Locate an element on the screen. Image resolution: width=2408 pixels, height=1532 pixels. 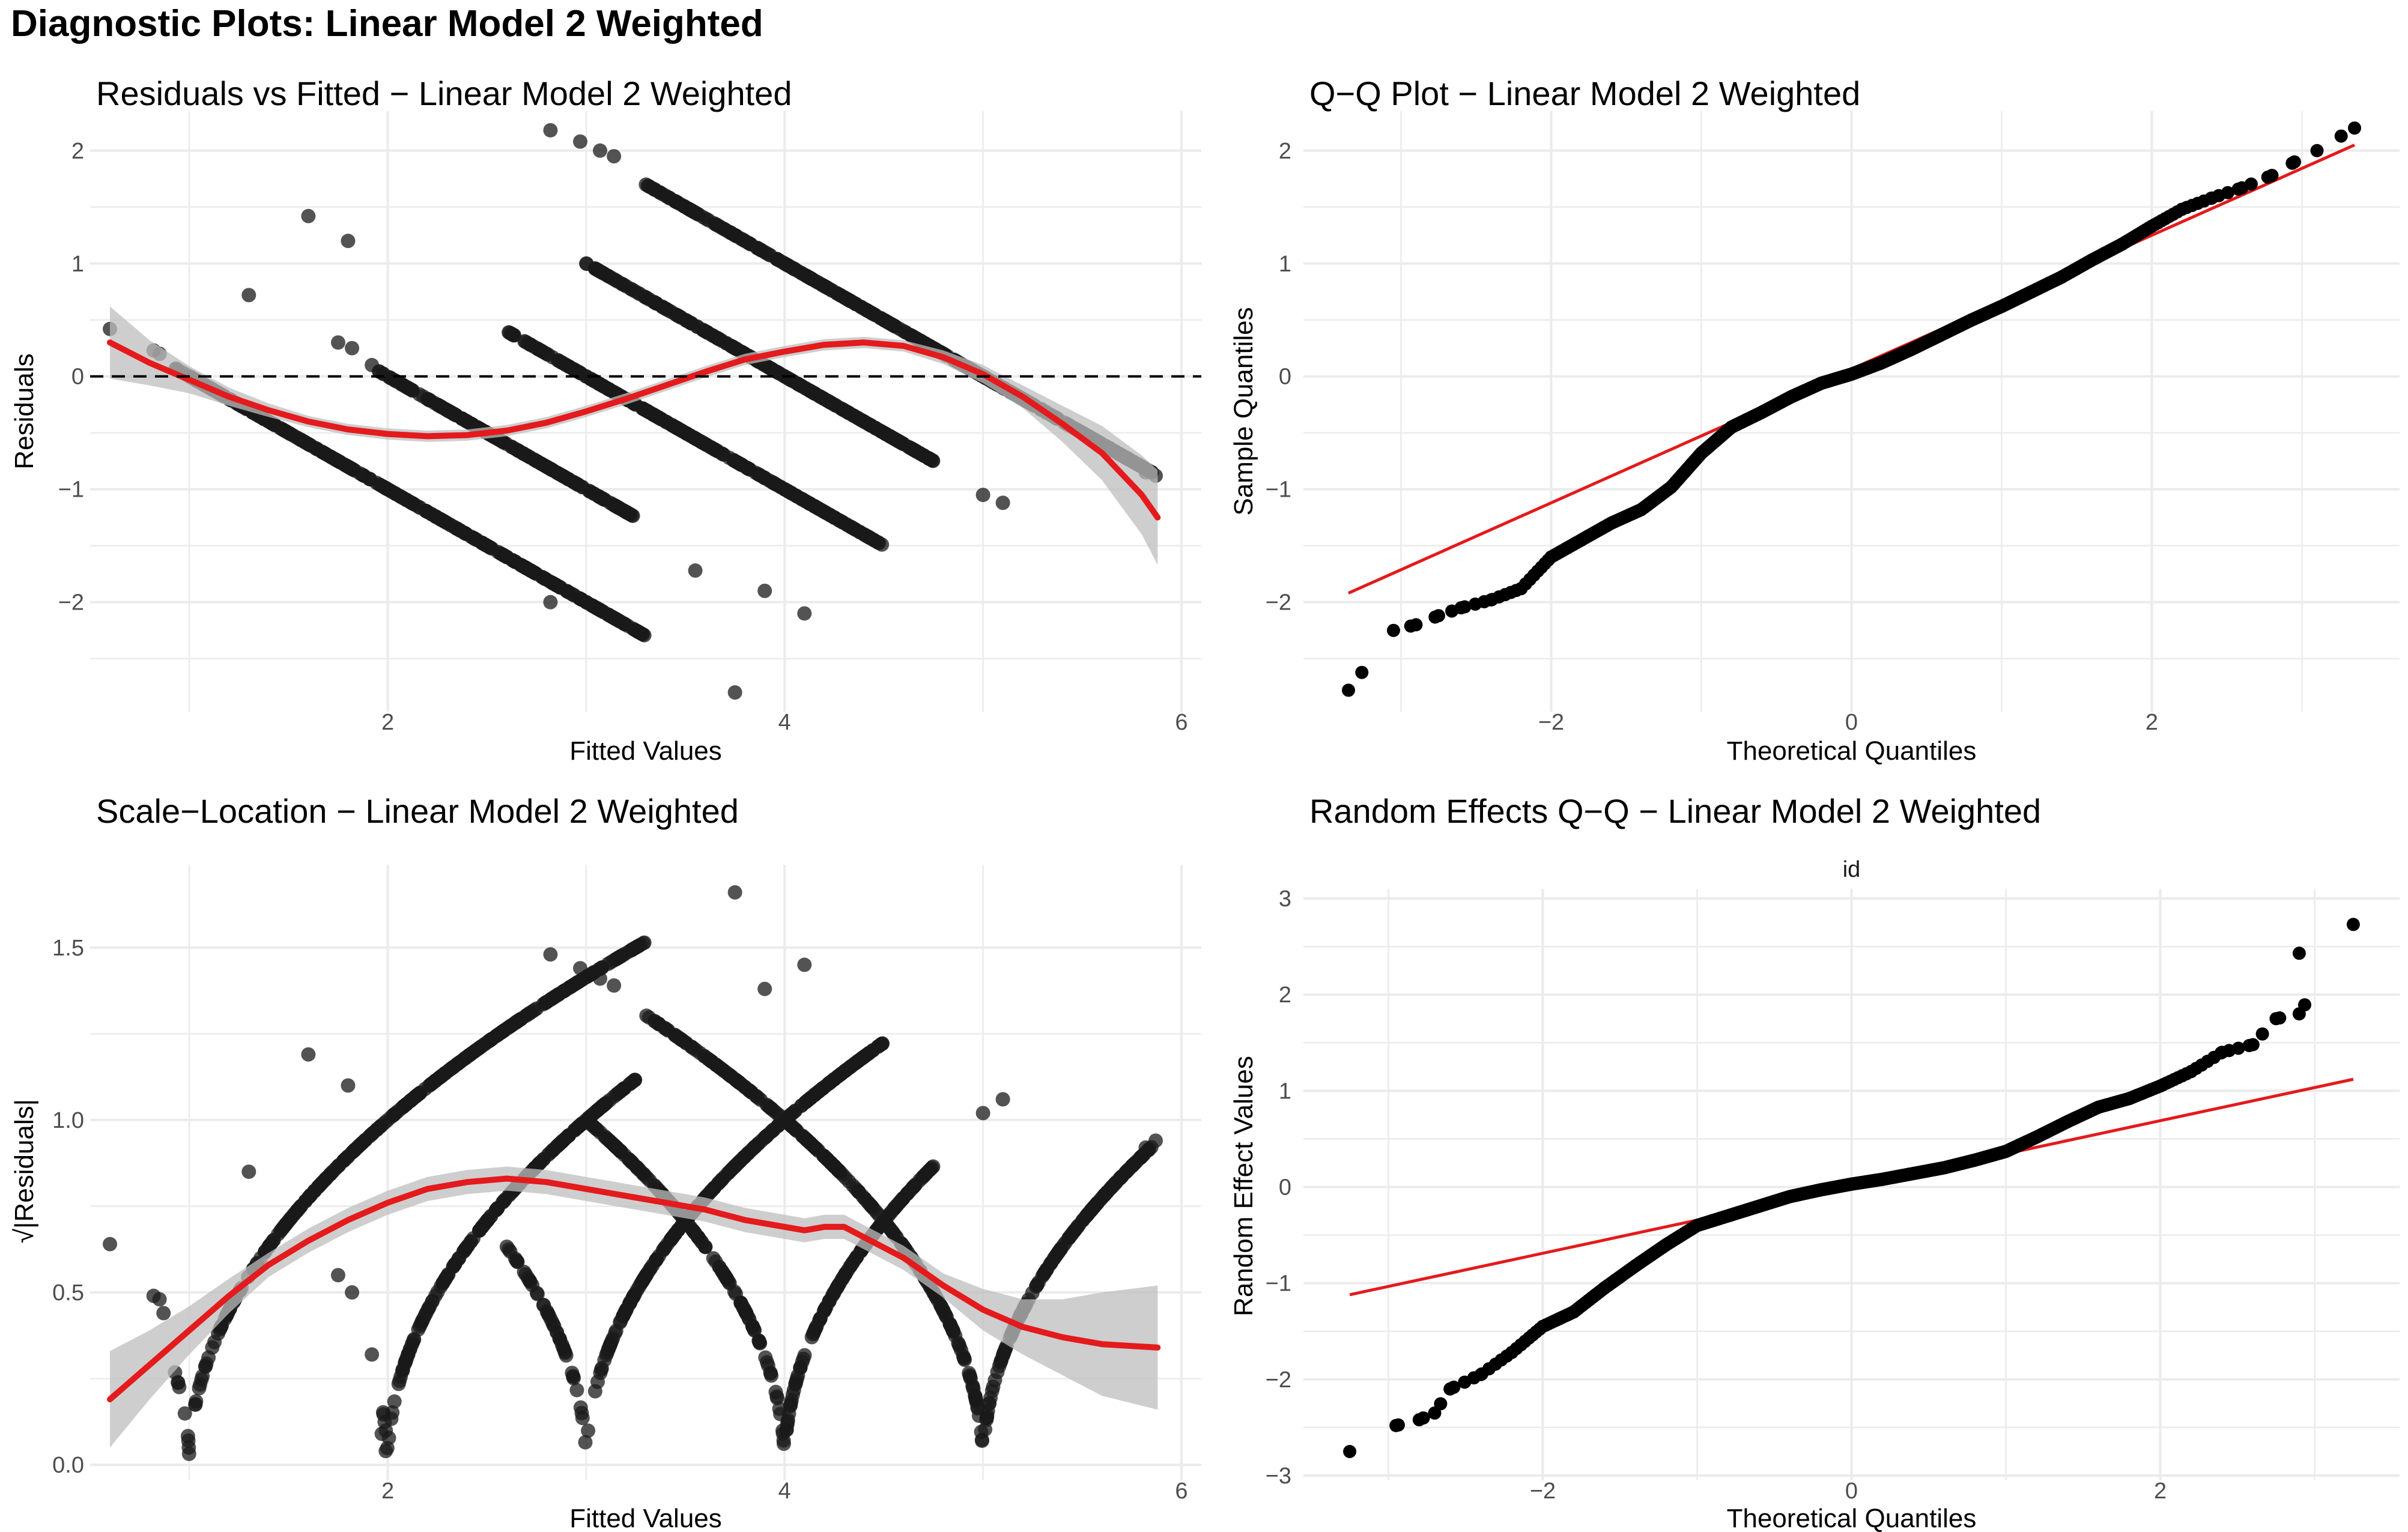
x-tick-label: 4 is located at coordinates (784, 1491).